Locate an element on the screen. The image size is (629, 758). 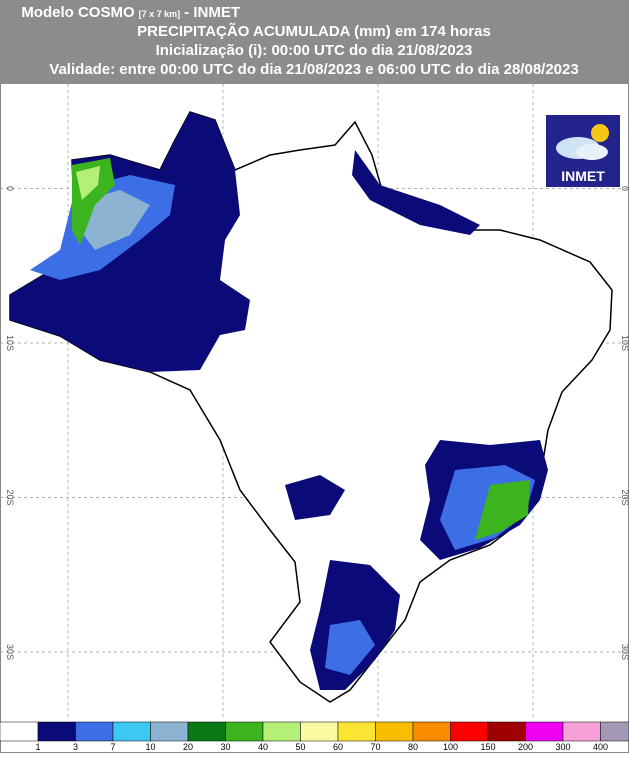
legend-label: 400 is located at coordinates (600, 747).